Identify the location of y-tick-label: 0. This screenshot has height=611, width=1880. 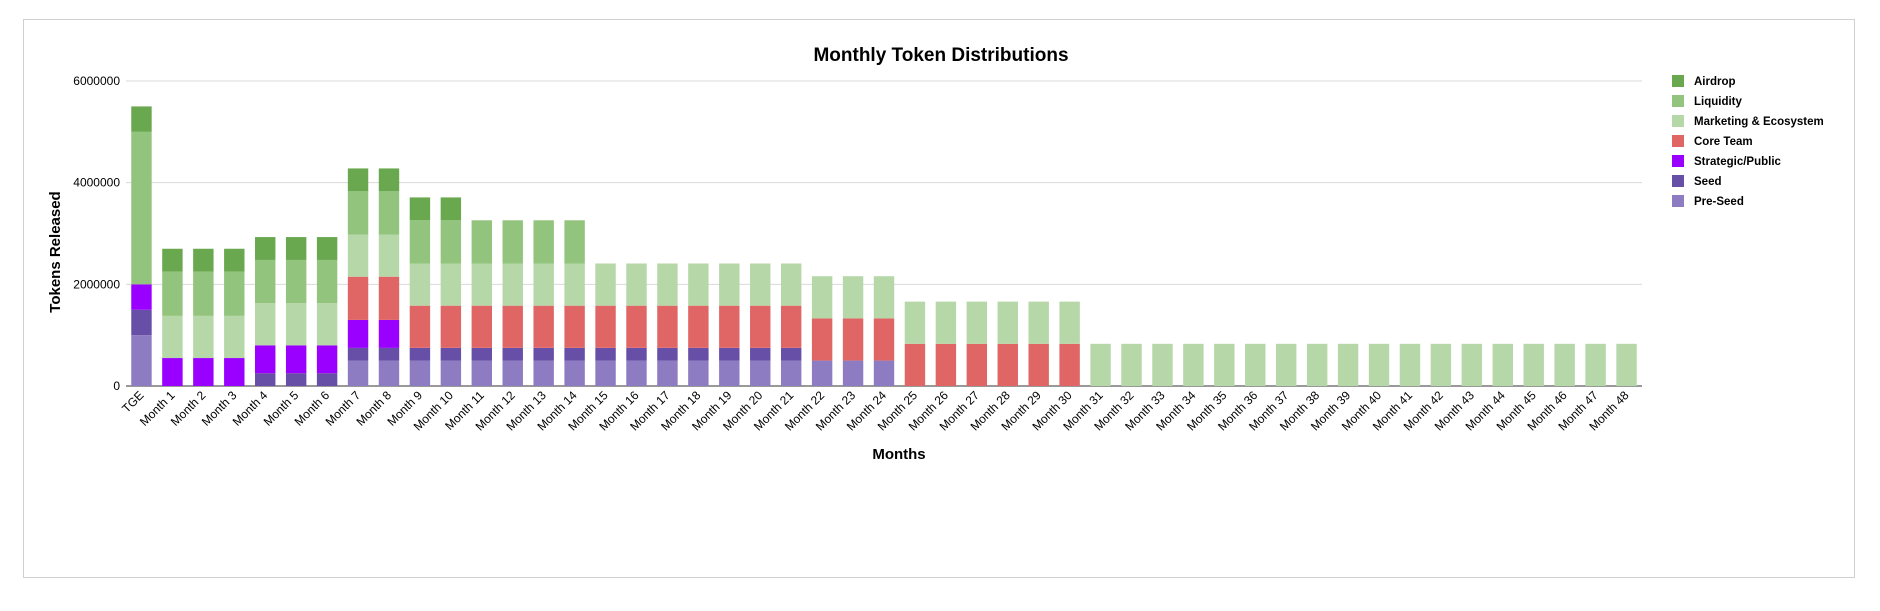
(116, 386).